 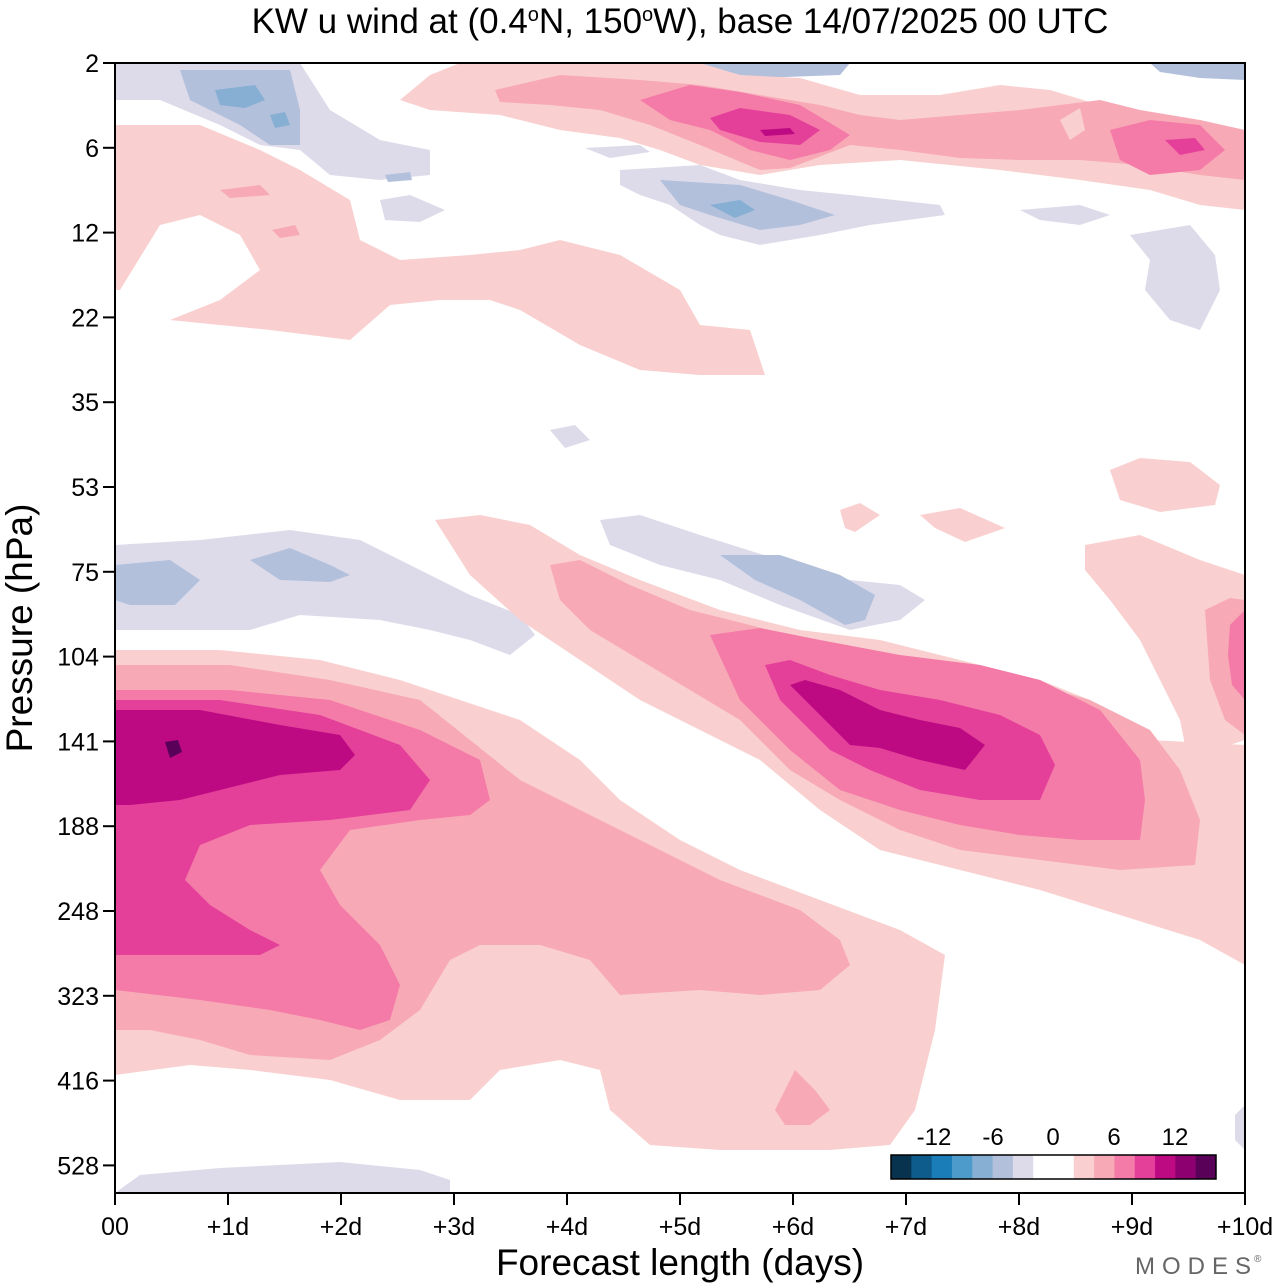 I want to click on x-tick-label: 00, so click(x=115, y=1227).